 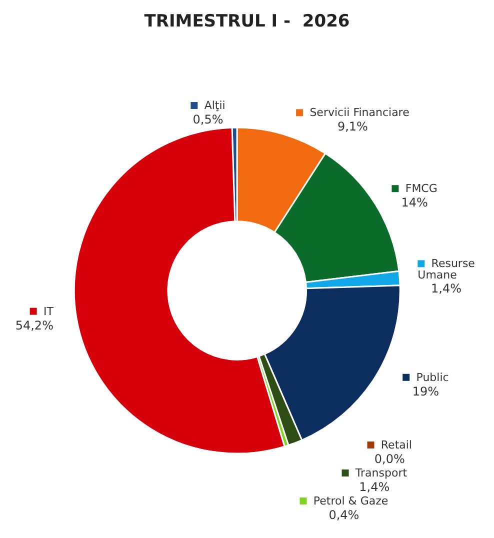 I want to click on legend-label: FMCG, so click(x=421, y=189).